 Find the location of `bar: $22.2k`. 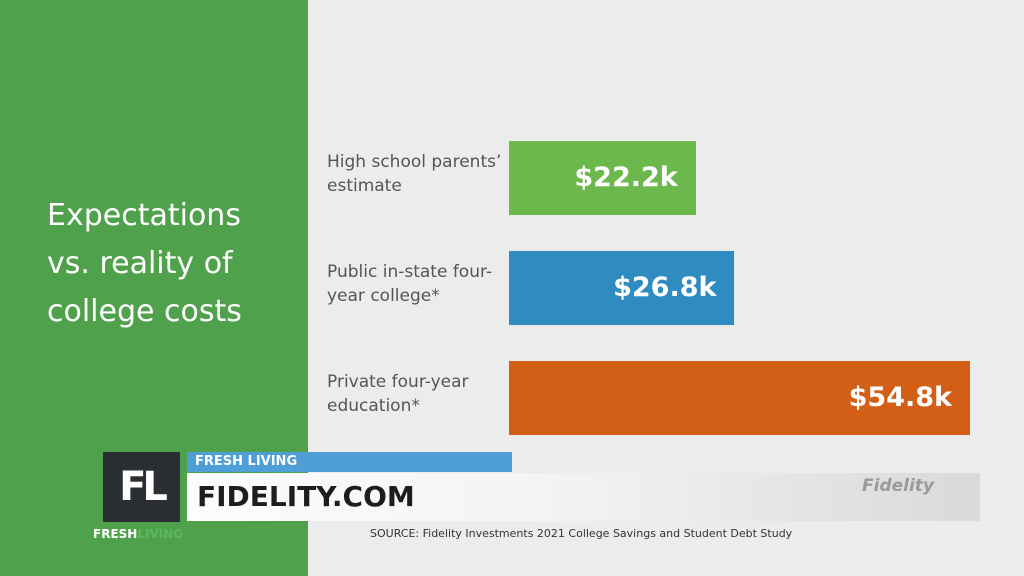

bar: $22.2k is located at coordinates (602, 178).